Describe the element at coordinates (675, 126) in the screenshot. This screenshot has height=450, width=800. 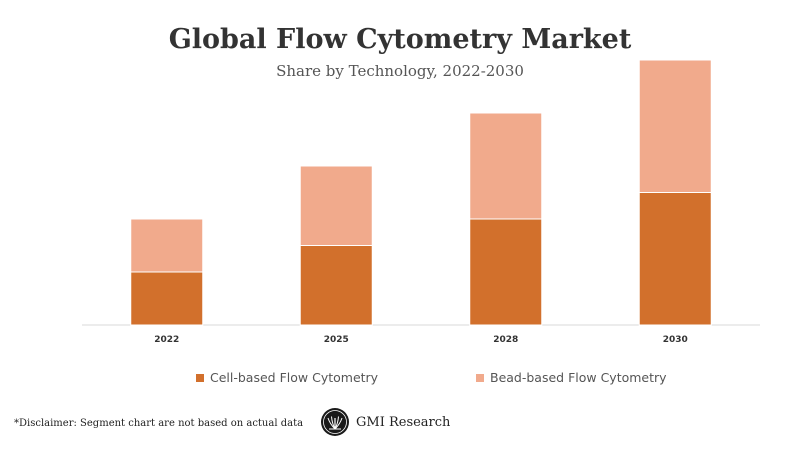
I see `bar-bead-based-2030` at that location.